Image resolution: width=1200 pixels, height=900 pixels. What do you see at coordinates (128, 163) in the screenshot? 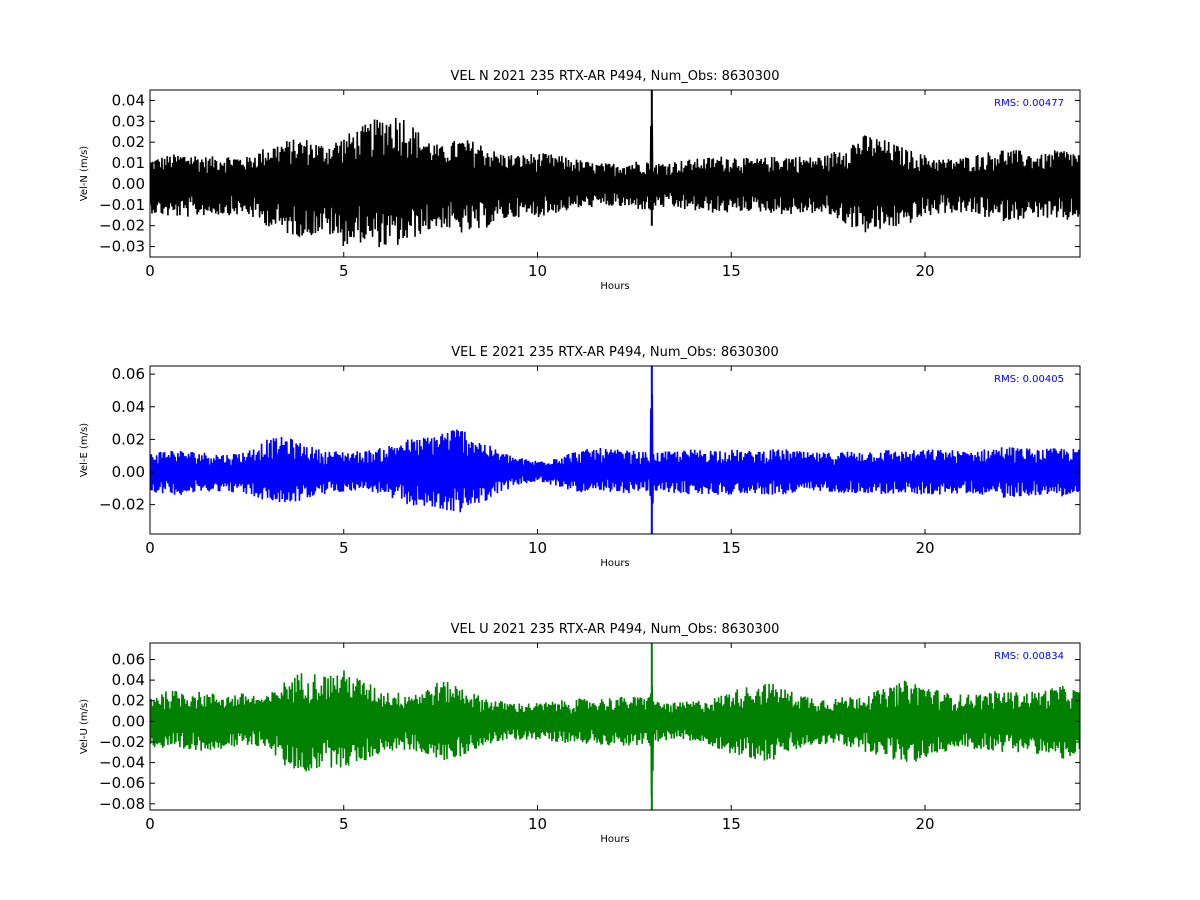
I see `y-tick-label: 0.01` at bounding box center [128, 163].